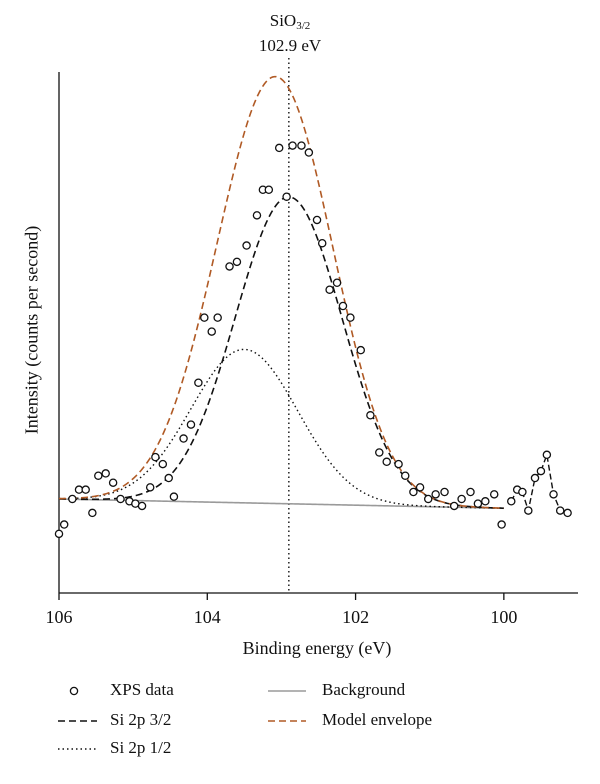 This screenshot has height=784, width=600. Describe the element at coordinates (74, 691) in the screenshot. I see `legend-marker-xps-data` at that location.